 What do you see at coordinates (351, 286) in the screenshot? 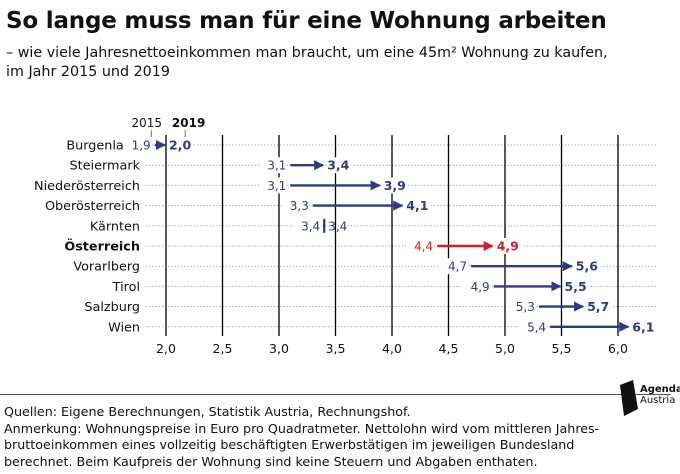
I see `data-row: Tirol 4,9 5,5` at bounding box center [351, 286].